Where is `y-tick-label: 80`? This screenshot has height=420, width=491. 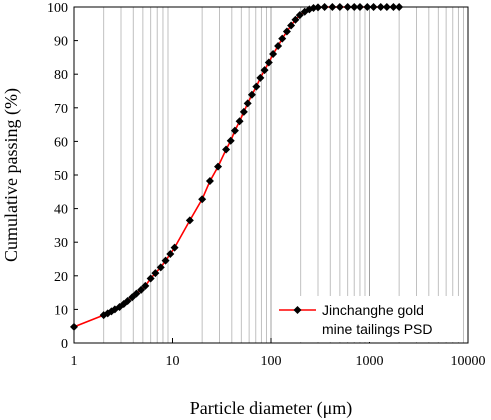 y-tick-label: 80 is located at coordinates (61, 75).